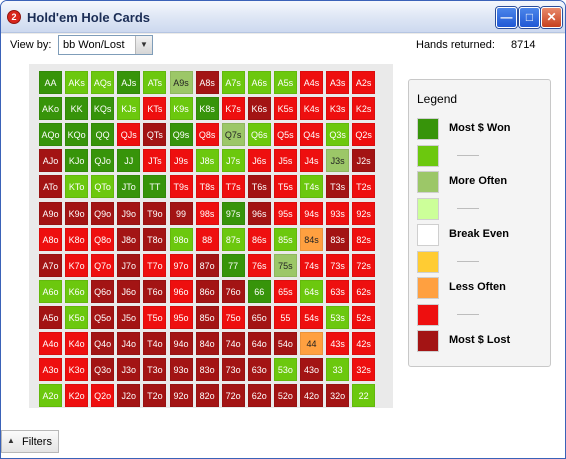  What do you see at coordinates (77, 343) in the screenshot?
I see `hand-cell: K4o` at bounding box center [77, 343].